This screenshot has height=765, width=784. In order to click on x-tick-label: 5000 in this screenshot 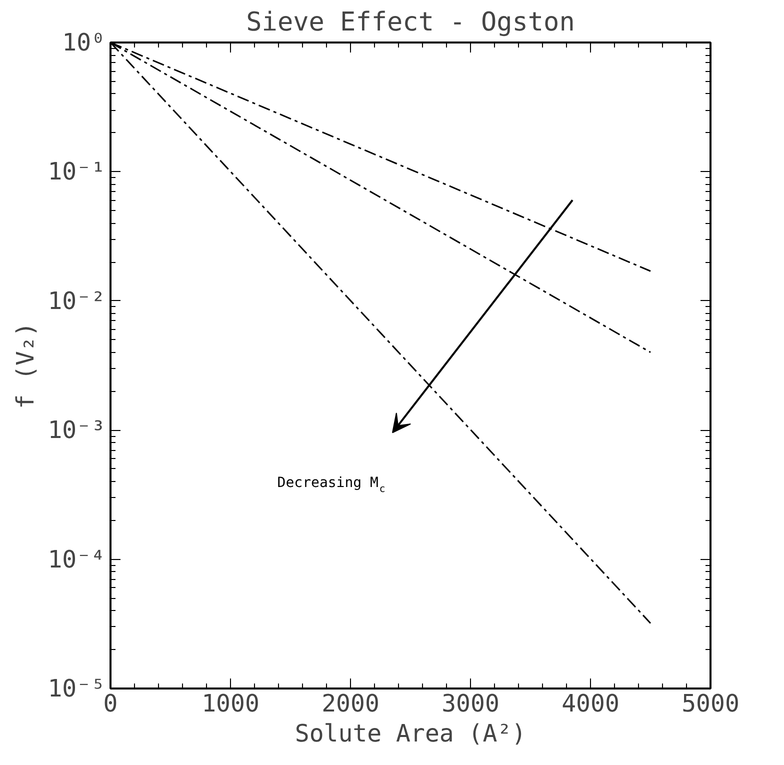, I will do `click(711, 704)`.